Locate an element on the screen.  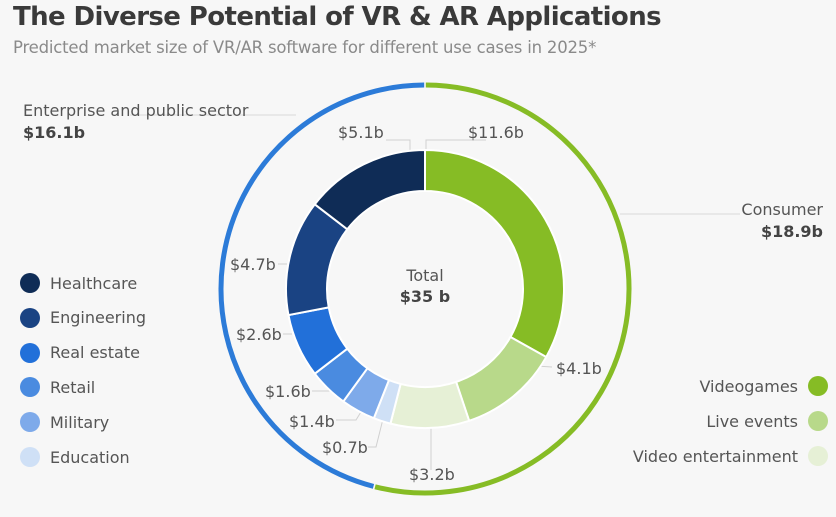
legend-item-education: Education is located at coordinates (75, 457).